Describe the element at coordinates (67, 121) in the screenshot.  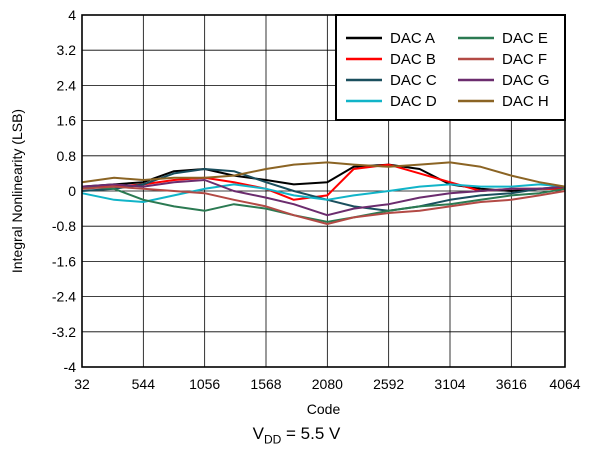
I see `y-tick-label: 1.6` at that location.